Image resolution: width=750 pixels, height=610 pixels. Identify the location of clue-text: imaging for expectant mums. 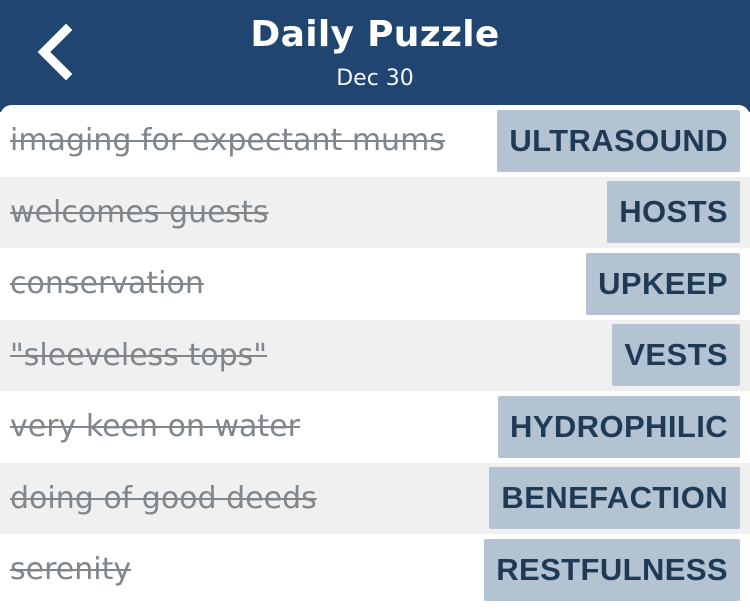
(227, 141).